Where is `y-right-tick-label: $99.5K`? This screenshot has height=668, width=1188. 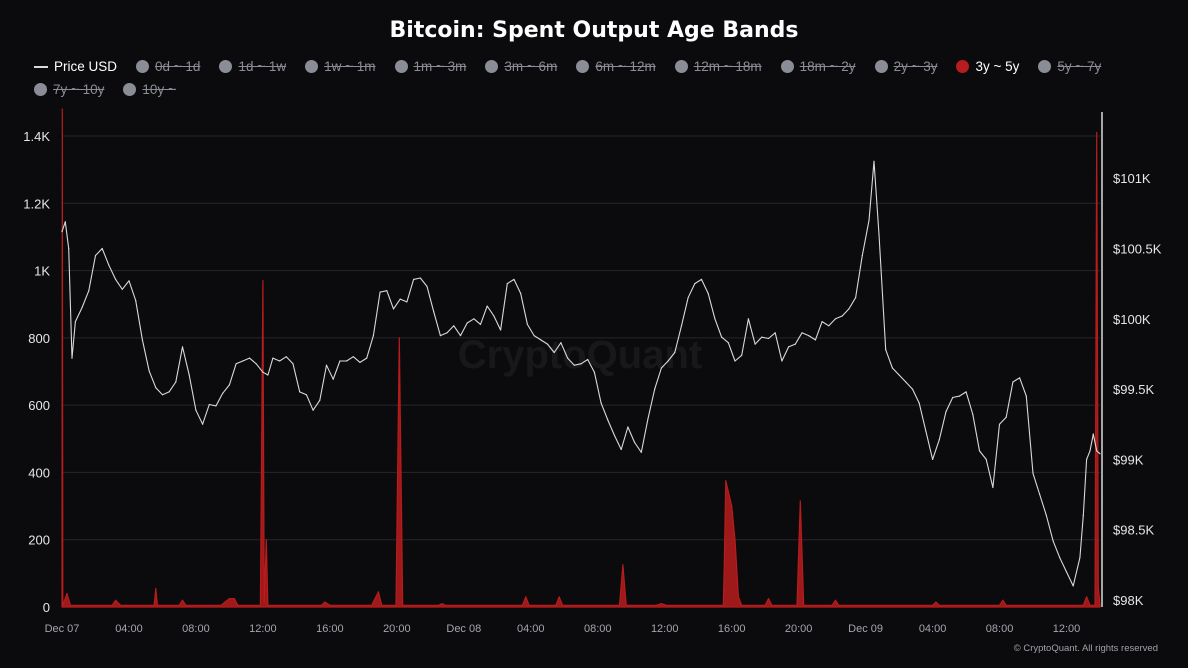
y-right-tick-label: $99.5K is located at coordinates (1134, 389).